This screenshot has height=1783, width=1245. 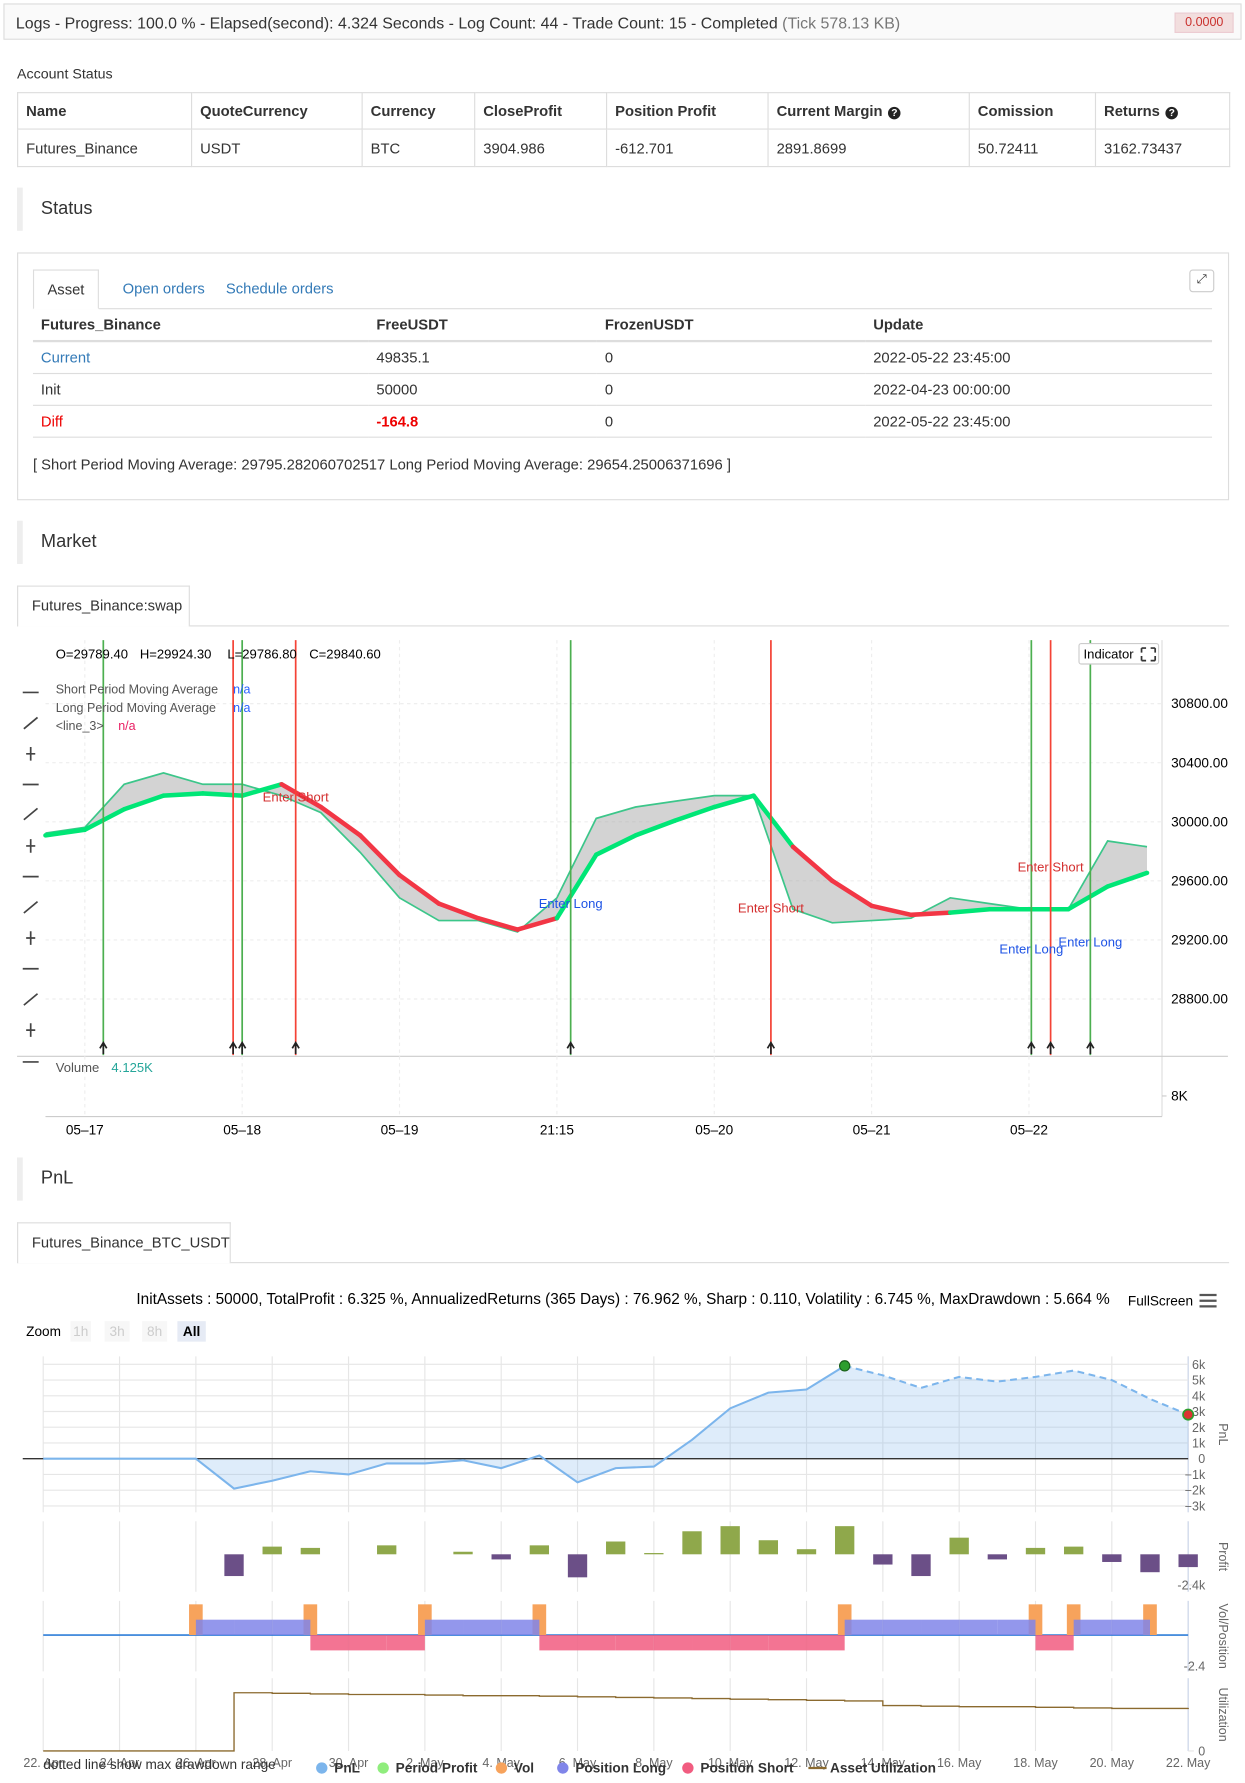 I want to click on y-tick-label: −1k, so click(x=1195, y=1475).